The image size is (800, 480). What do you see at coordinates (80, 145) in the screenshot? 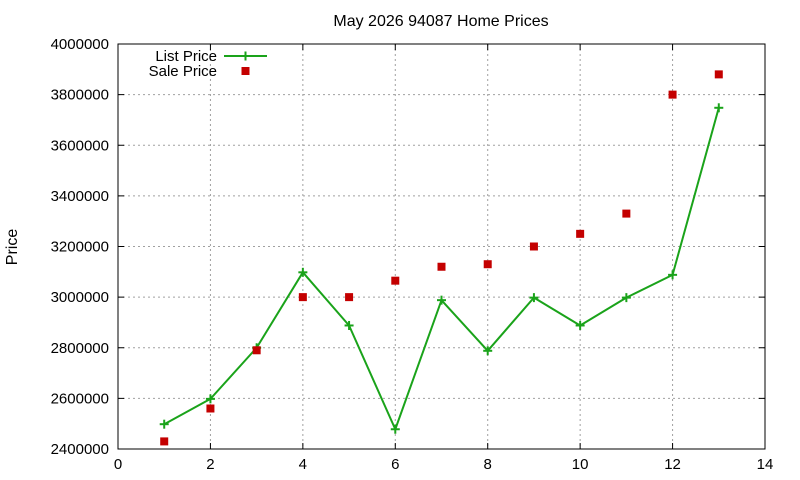
I see `y-tick-label: 3600000` at bounding box center [80, 145].